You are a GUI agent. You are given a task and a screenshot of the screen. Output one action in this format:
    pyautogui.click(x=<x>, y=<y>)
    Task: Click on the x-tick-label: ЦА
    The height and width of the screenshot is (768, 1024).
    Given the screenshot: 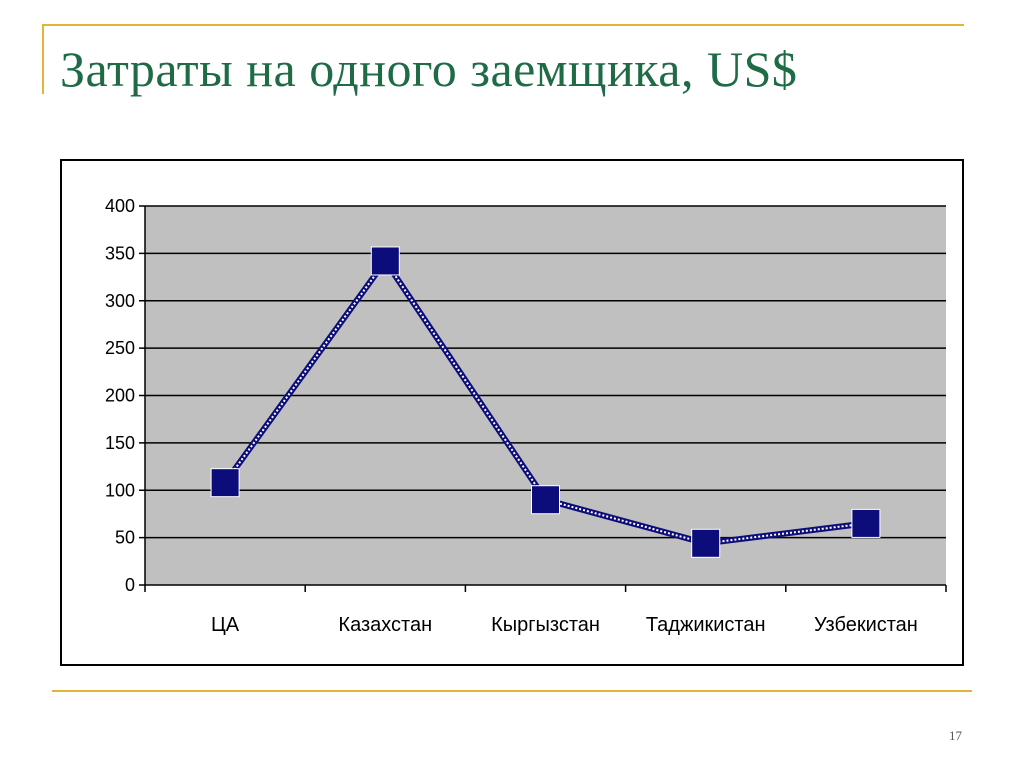 What is the action you would take?
    pyautogui.click(x=225, y=625)
    